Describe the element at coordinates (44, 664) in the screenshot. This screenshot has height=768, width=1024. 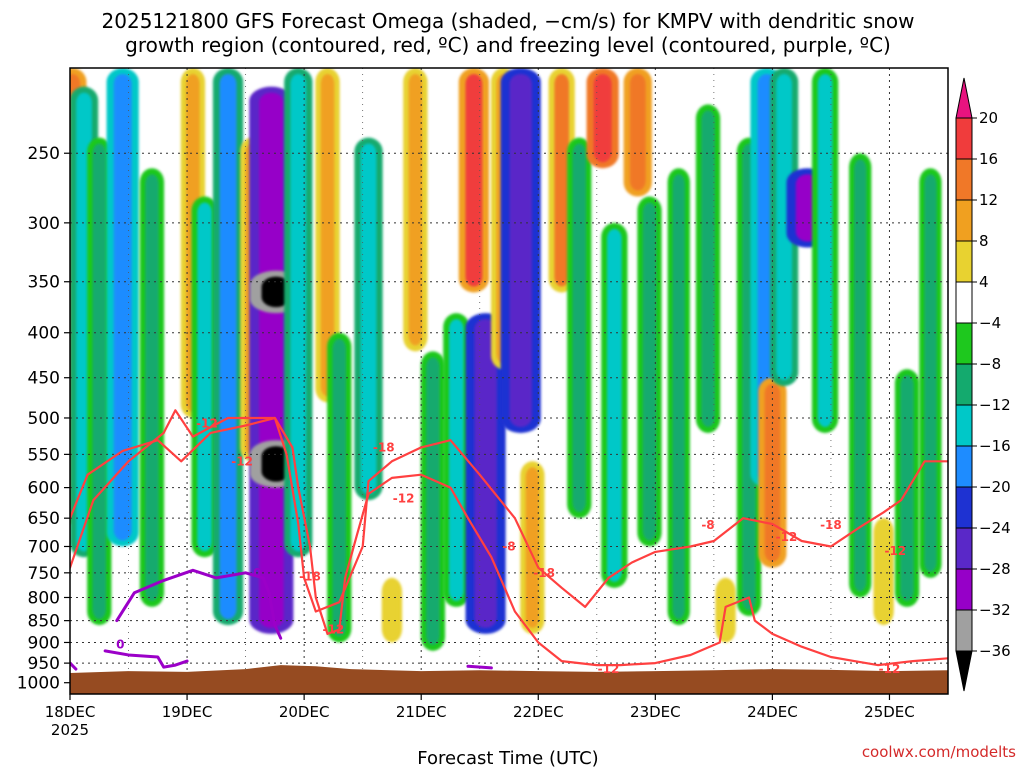
I see `y-tick-label: 950` at that location.